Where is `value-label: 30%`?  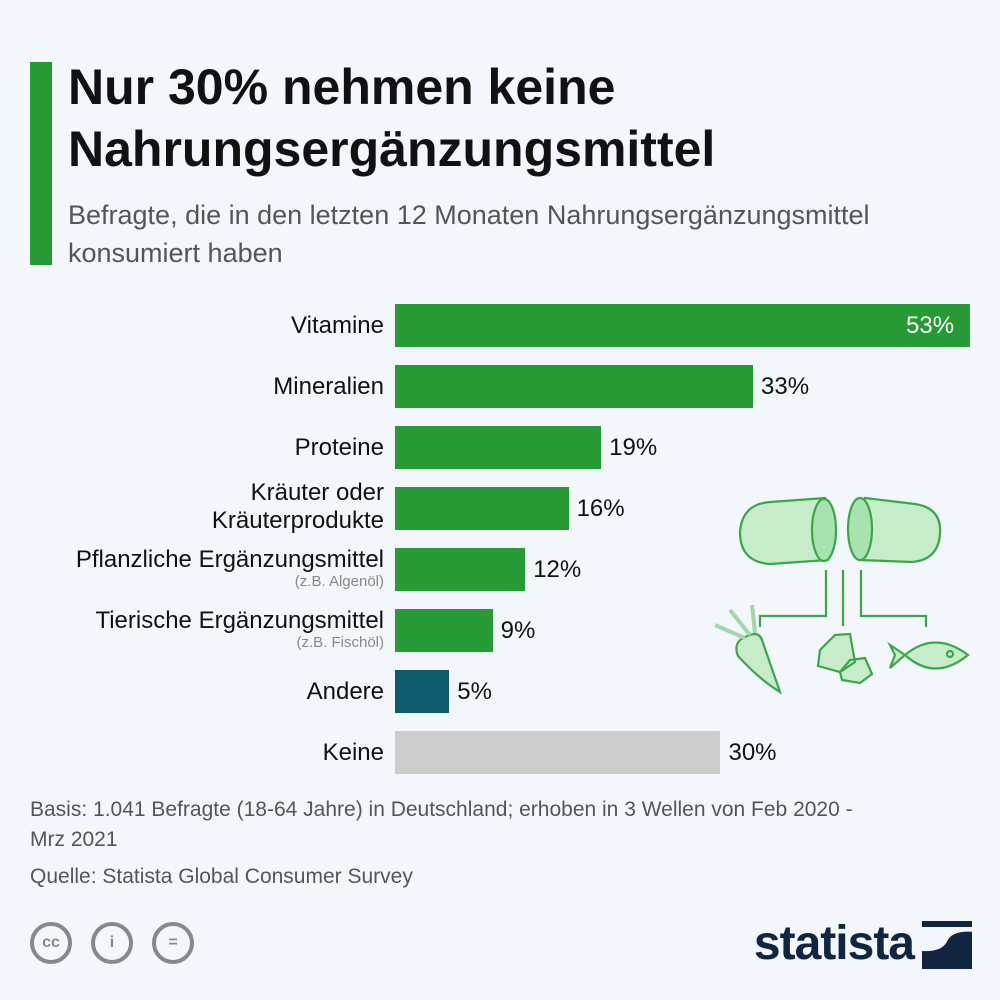
value-label: 30% is located at coordinates (752, 752).